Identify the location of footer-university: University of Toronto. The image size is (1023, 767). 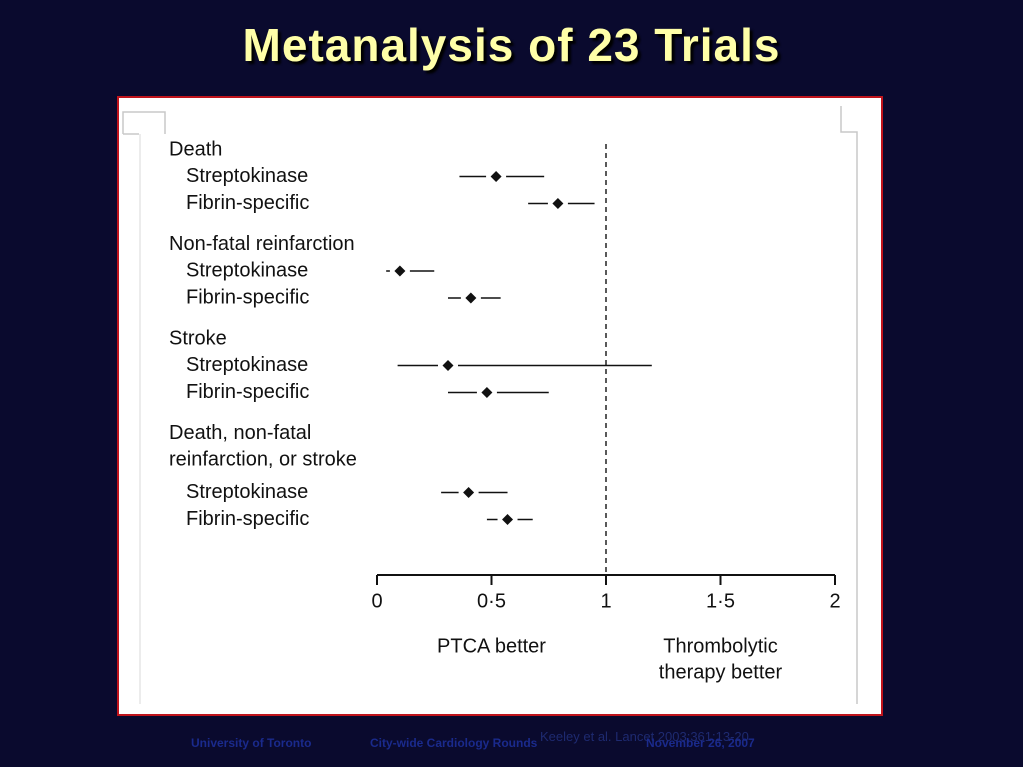
(251, 743).